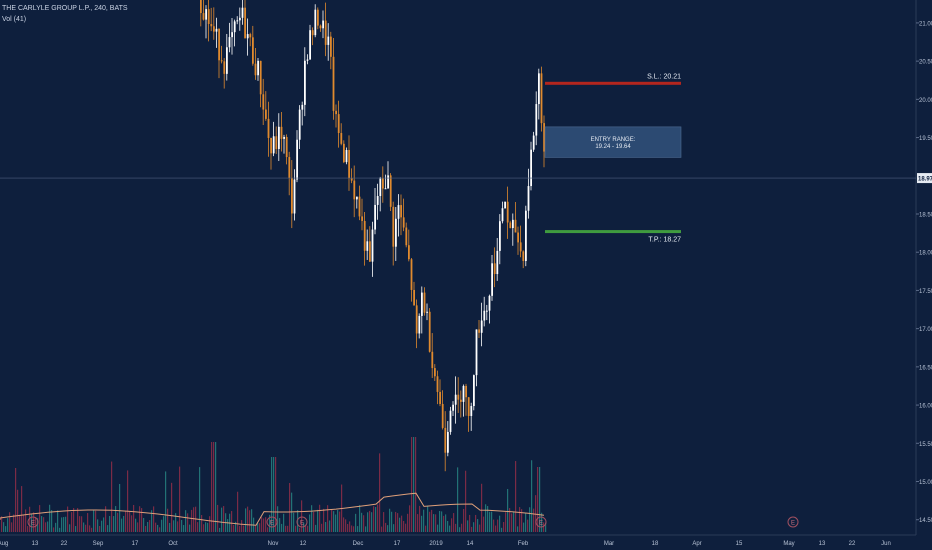  What do you see at coordinates (173, 544) in the screenshot?
I see `time-tick-label: Oct` at bounding box center [173, 544].